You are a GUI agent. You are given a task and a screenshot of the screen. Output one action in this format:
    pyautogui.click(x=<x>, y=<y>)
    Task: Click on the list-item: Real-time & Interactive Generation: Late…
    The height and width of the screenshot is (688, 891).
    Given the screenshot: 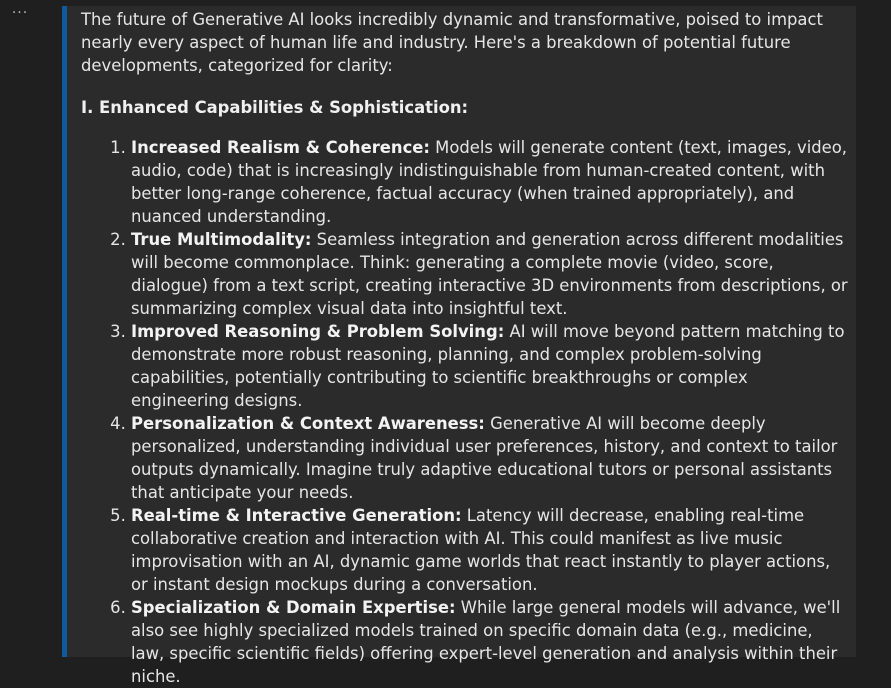 What is the action you would take?
    pyautogui.click(x=489, y=550)
    